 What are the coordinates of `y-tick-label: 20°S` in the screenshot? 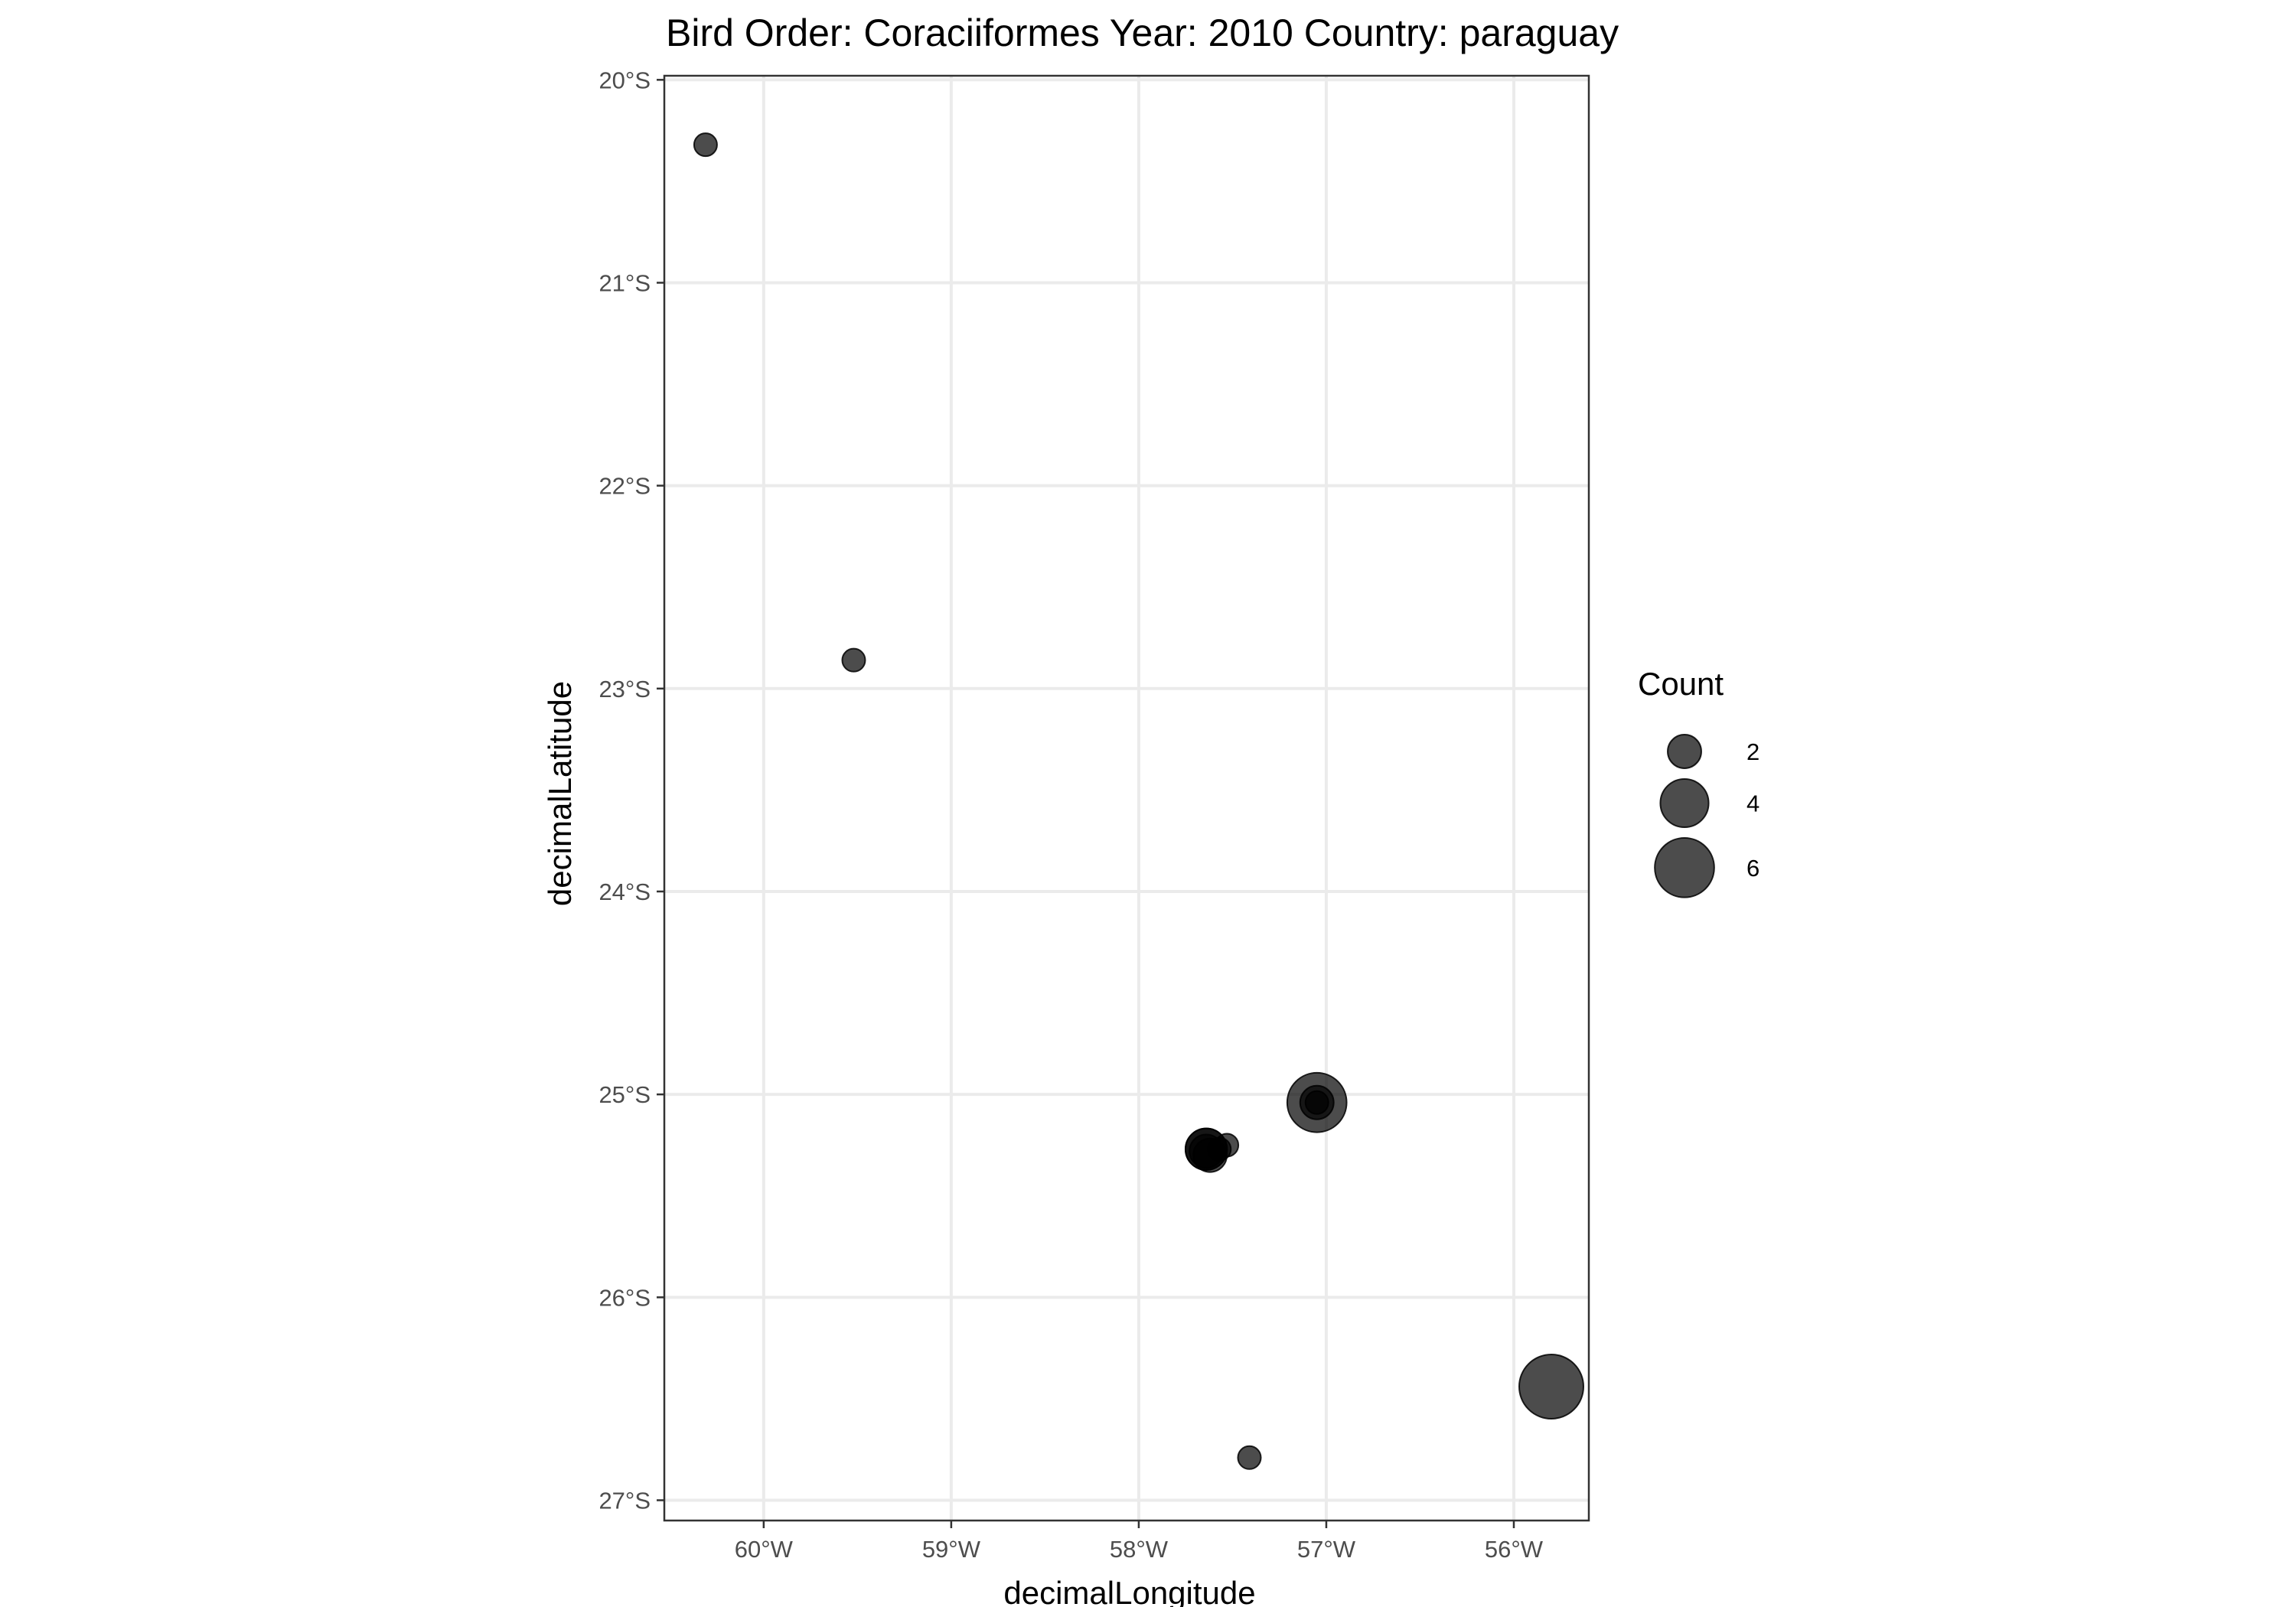 It's located at (624, 80).